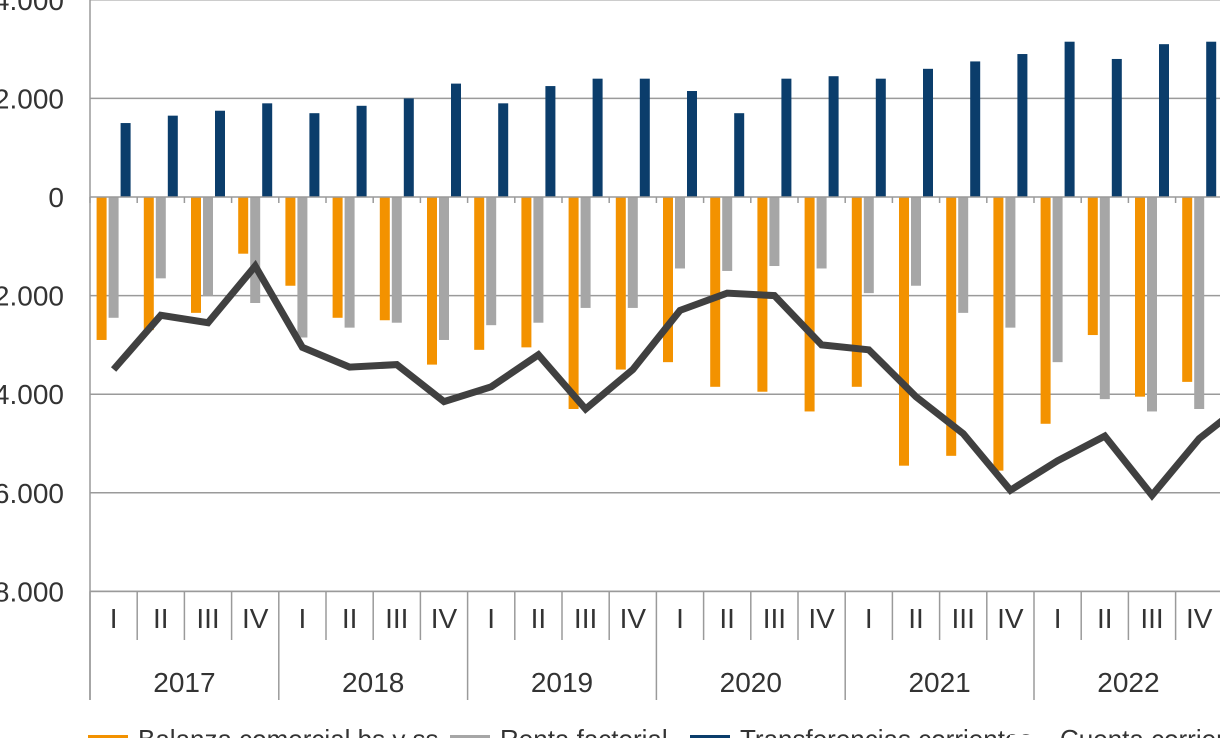  Describe the element at coordinates (373, 682) in the screenshot. I see `year-label: 2018` at that location.